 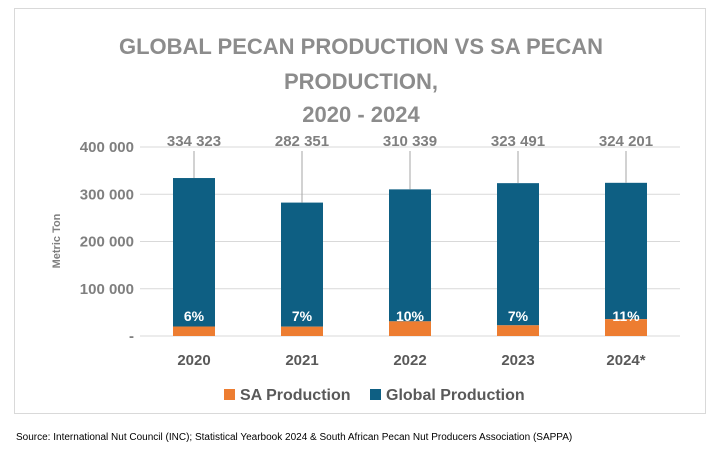 I want to click on y-tick-label: -, so click(x=131, y=336).